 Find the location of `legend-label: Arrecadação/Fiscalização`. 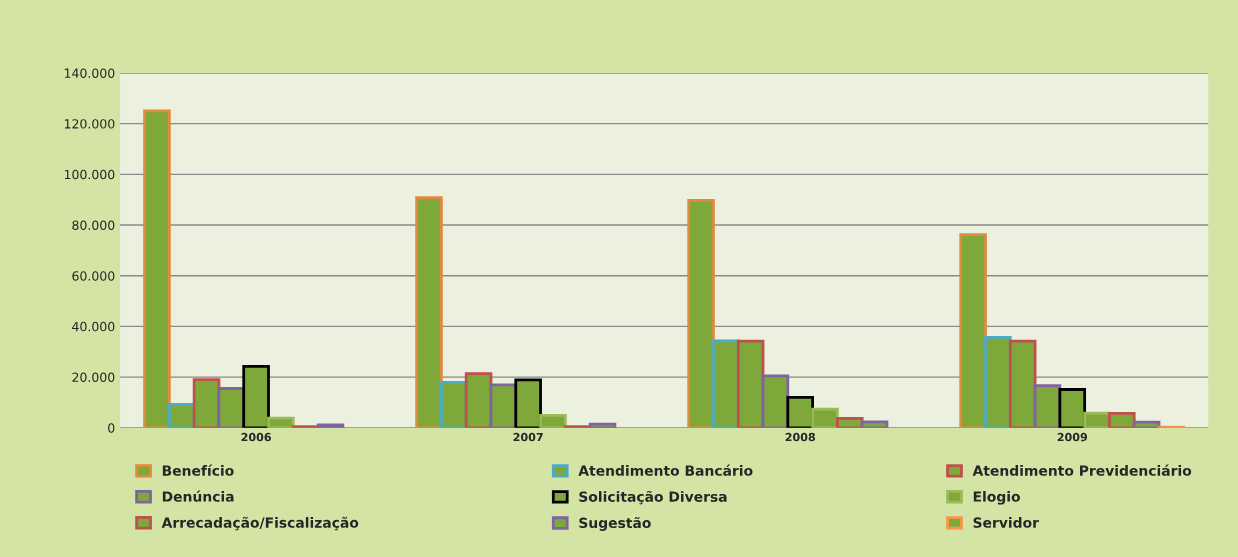

legend-label: Arrecadação/Fiscalização is located at coordinates (260, 523).